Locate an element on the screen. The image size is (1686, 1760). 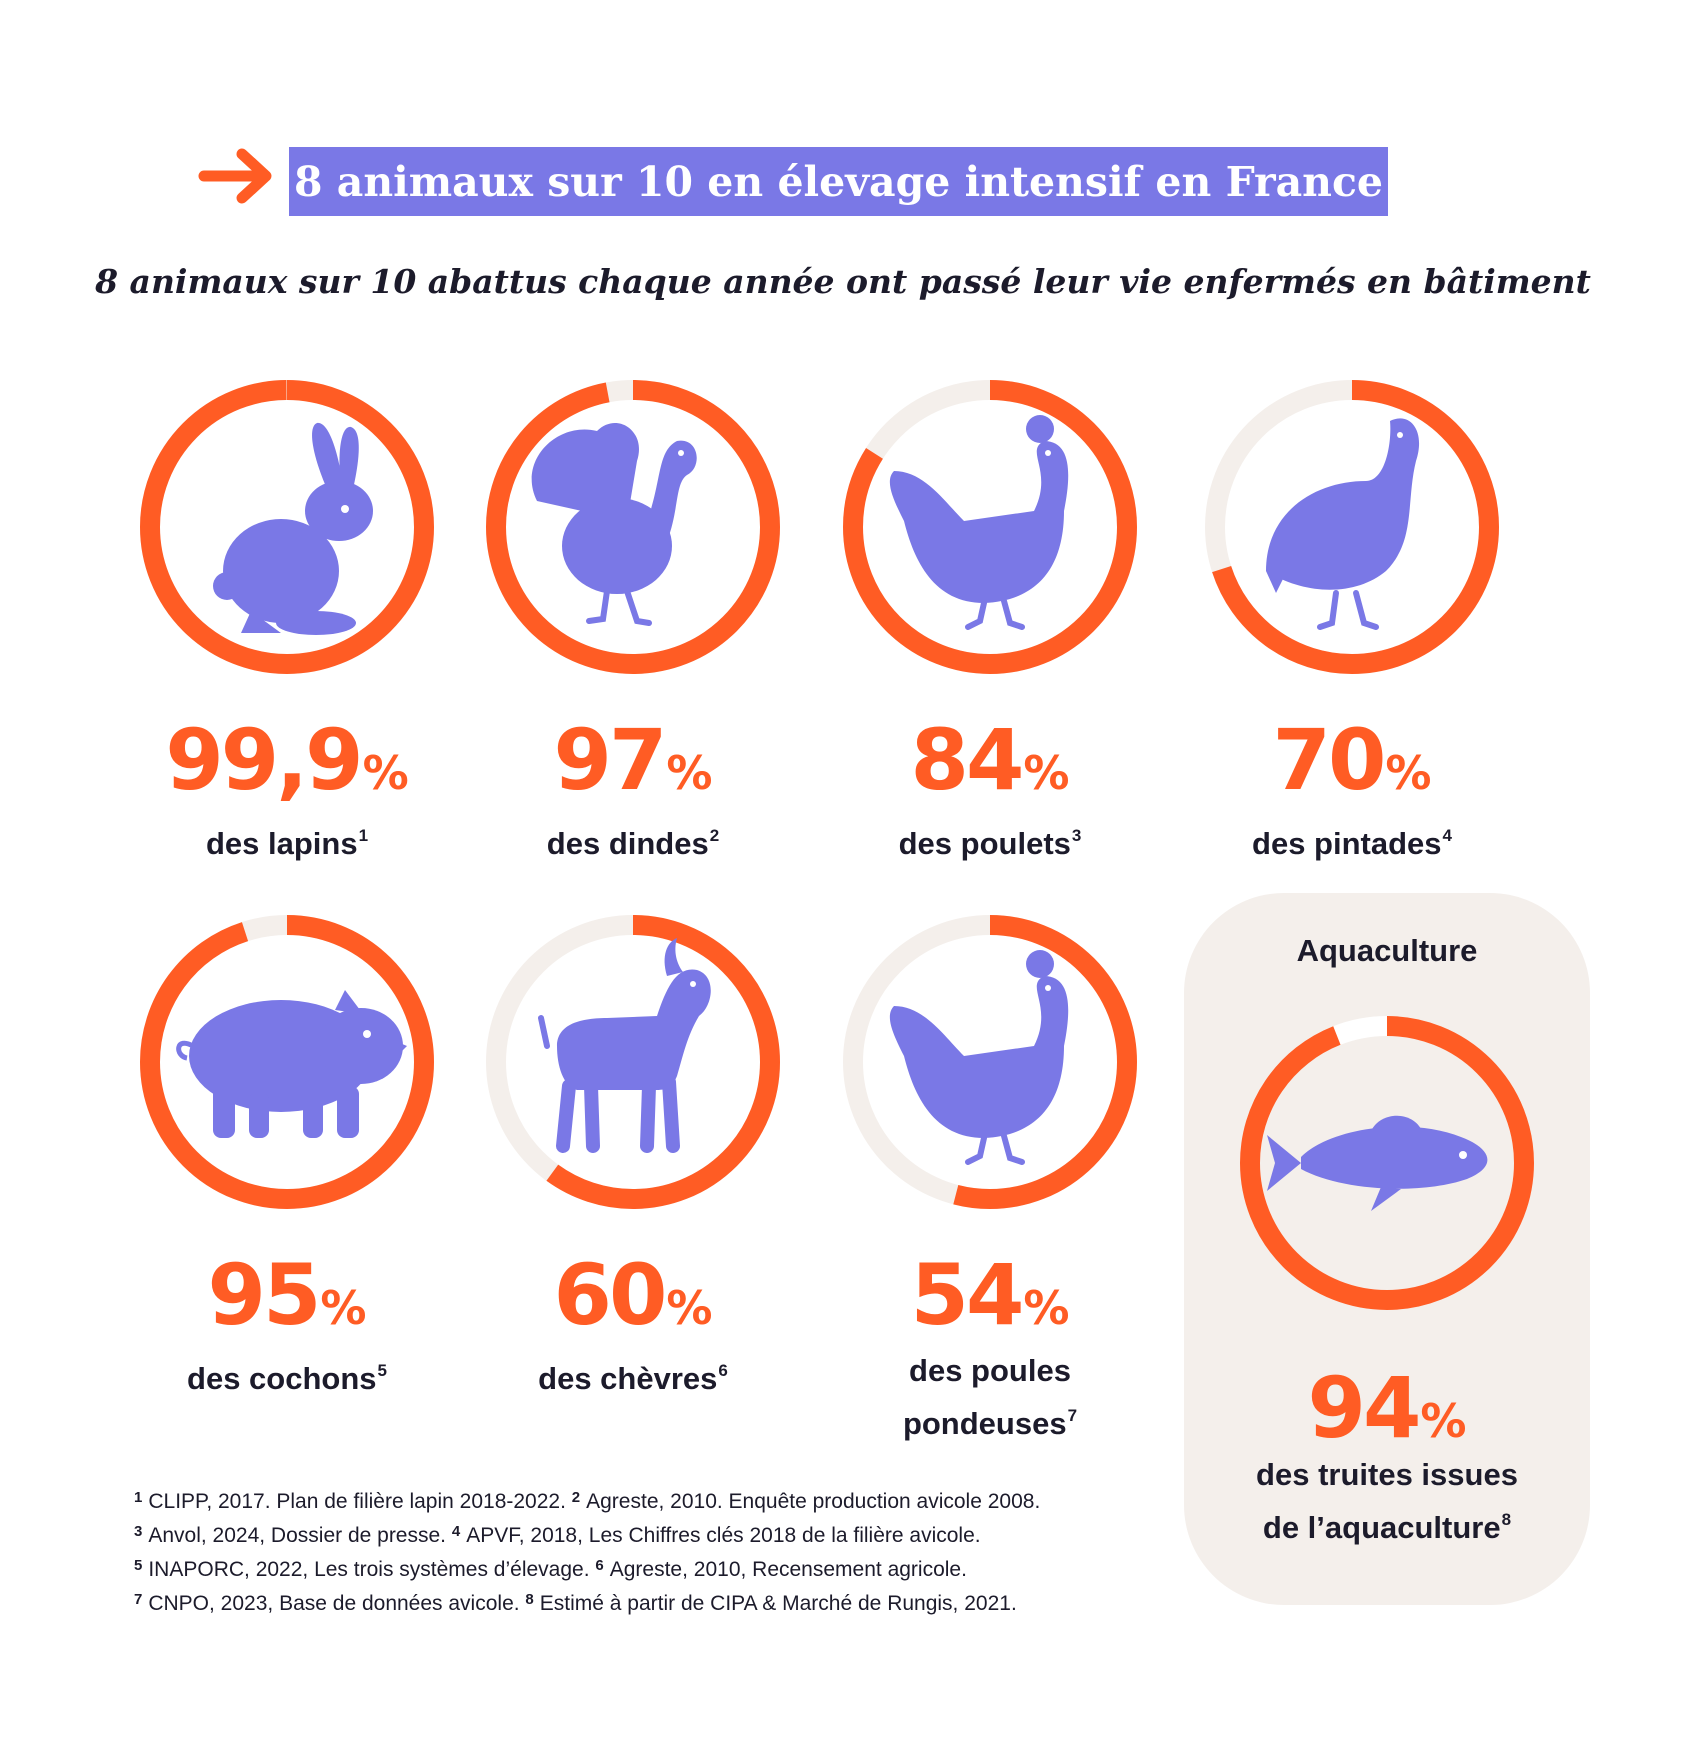
label-truites: des truites issues de l’aquaculture8 is located at coordinates (1387, 1501).